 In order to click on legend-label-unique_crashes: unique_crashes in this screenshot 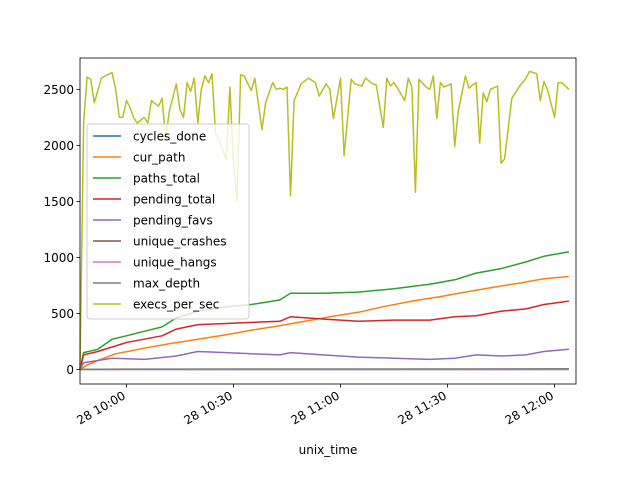, I will do `click(180, 242)`.